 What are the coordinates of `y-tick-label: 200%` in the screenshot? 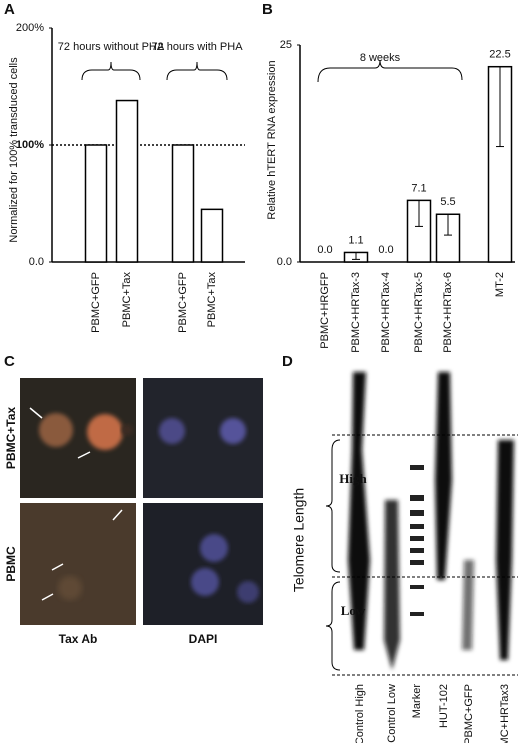 It's located at (30, 28).